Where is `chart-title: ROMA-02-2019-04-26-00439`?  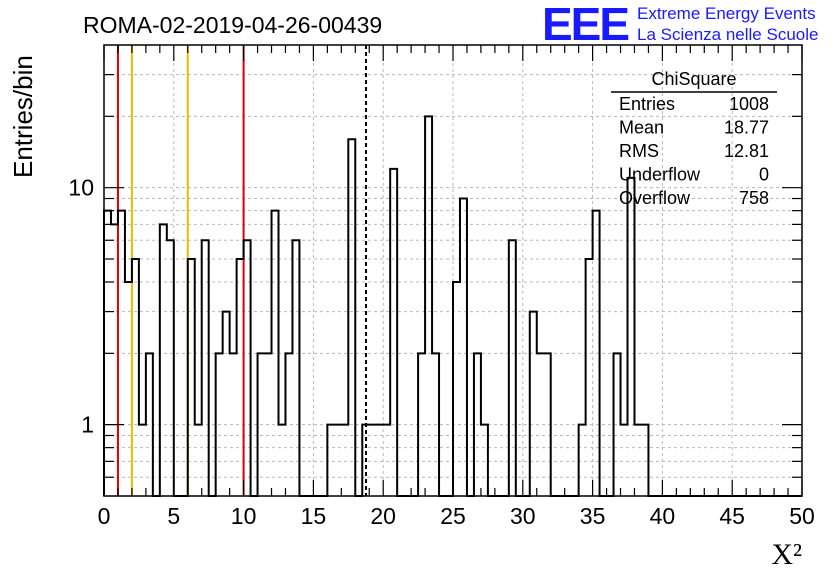 chart-title: ROMA-02-2019-04-26-00439 is located at coordinates (232, 25).